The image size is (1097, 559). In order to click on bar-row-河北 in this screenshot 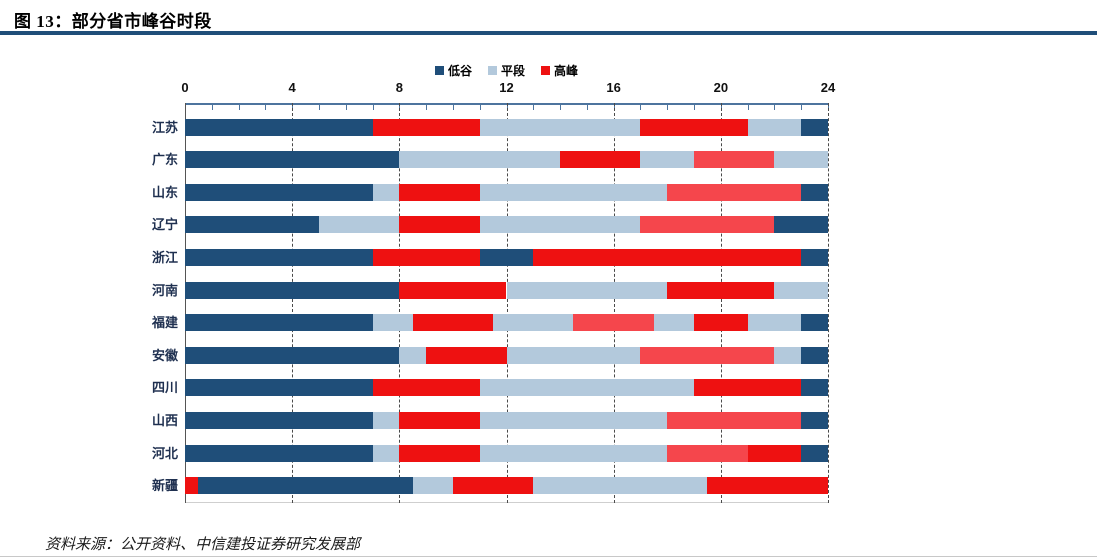, I will do `click(506, 453)`.